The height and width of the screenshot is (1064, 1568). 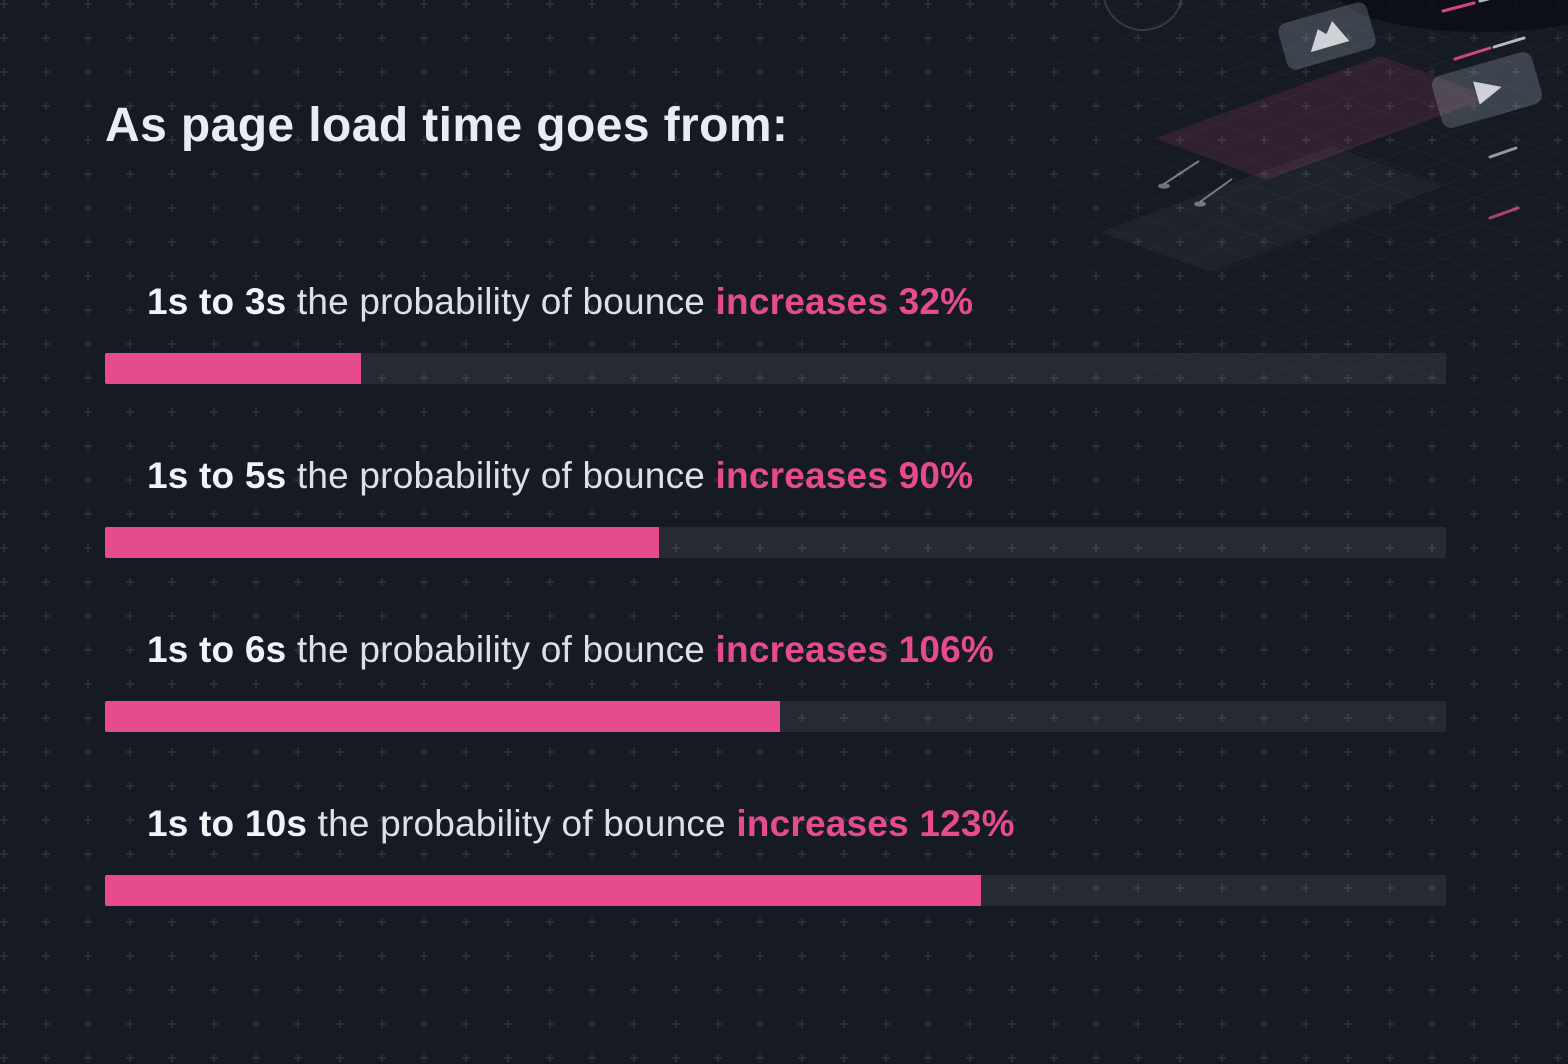 I want to click on bounce-increase-label: increases 32%, so click(x=844, y=301).